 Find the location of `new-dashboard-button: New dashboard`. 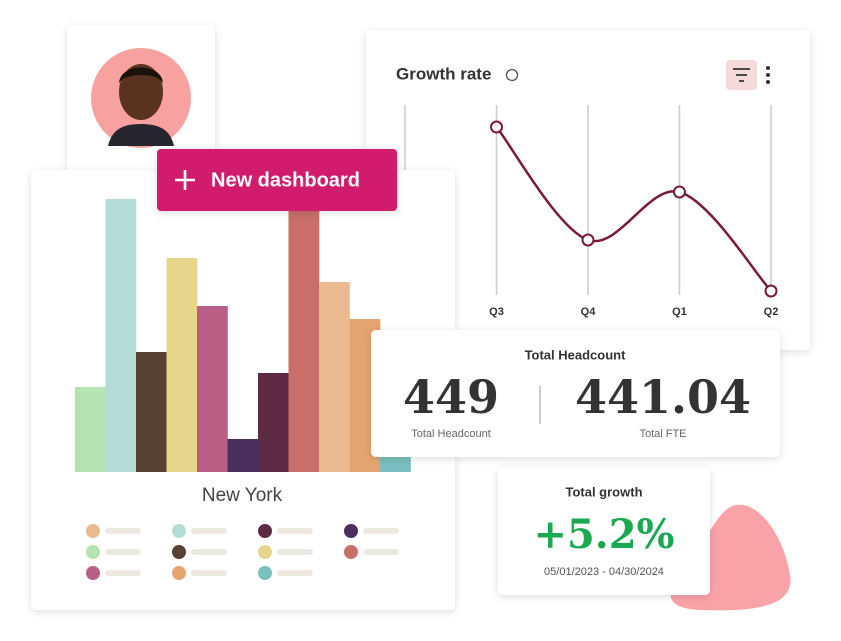

new-dashboard-button: New dashboard is located at coordinates (277, 180).